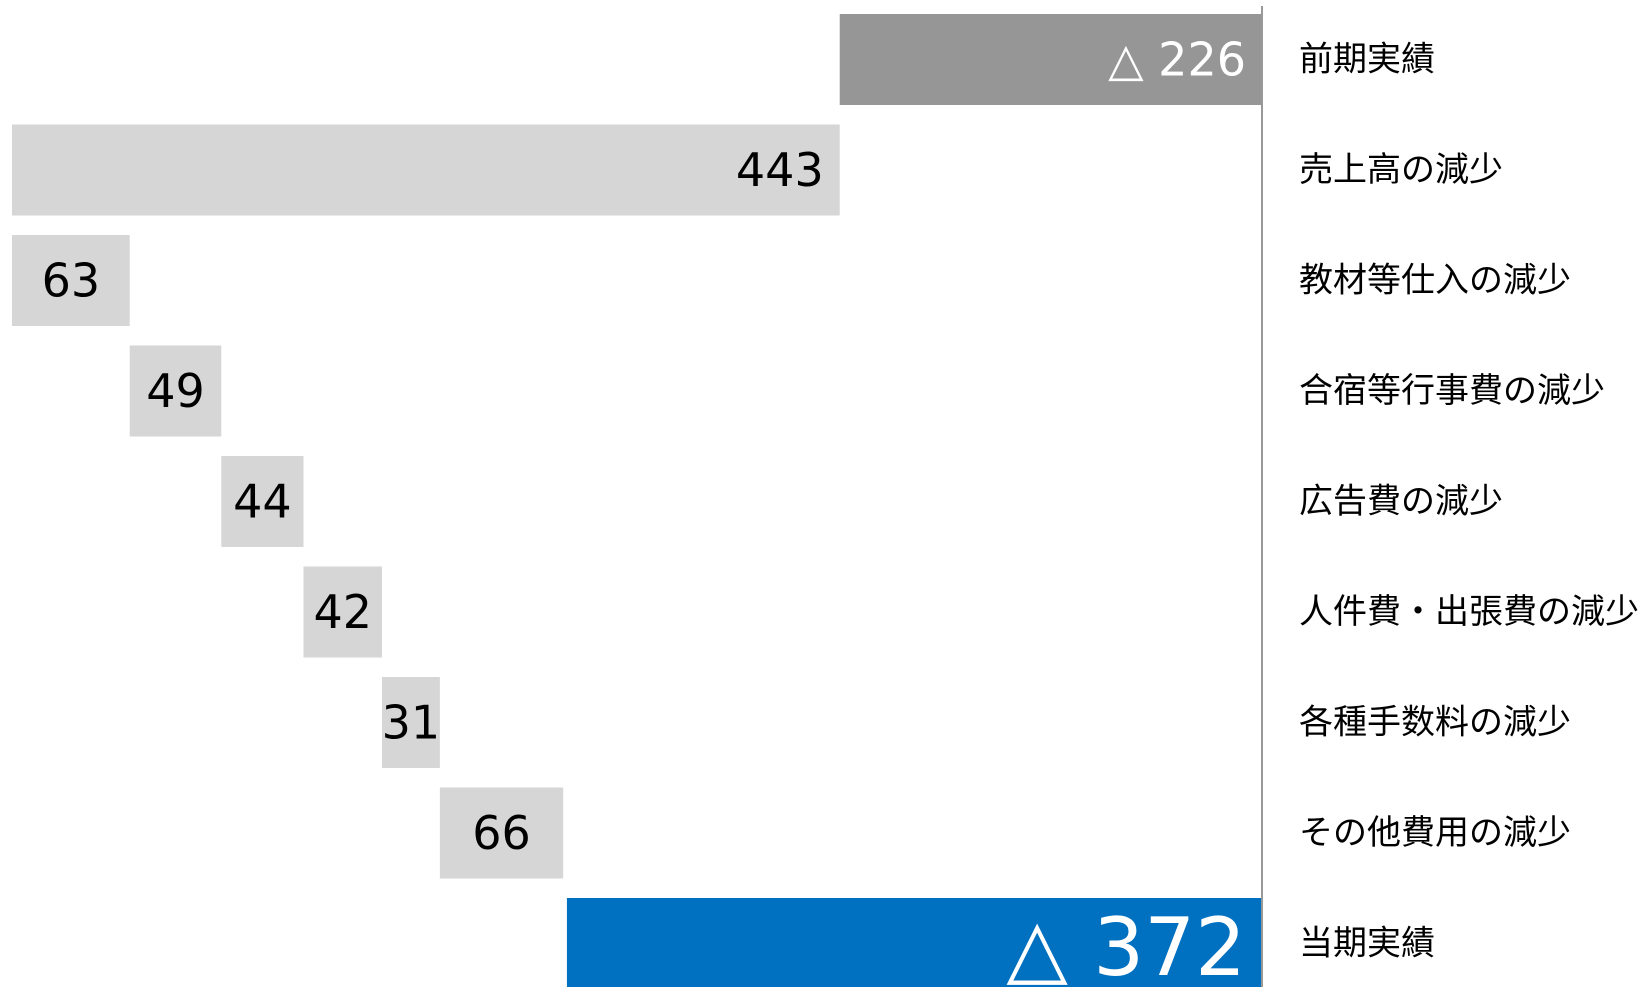 The image size is (1651, 987). I want to click on value-label-1: 443, so click(780, 170).